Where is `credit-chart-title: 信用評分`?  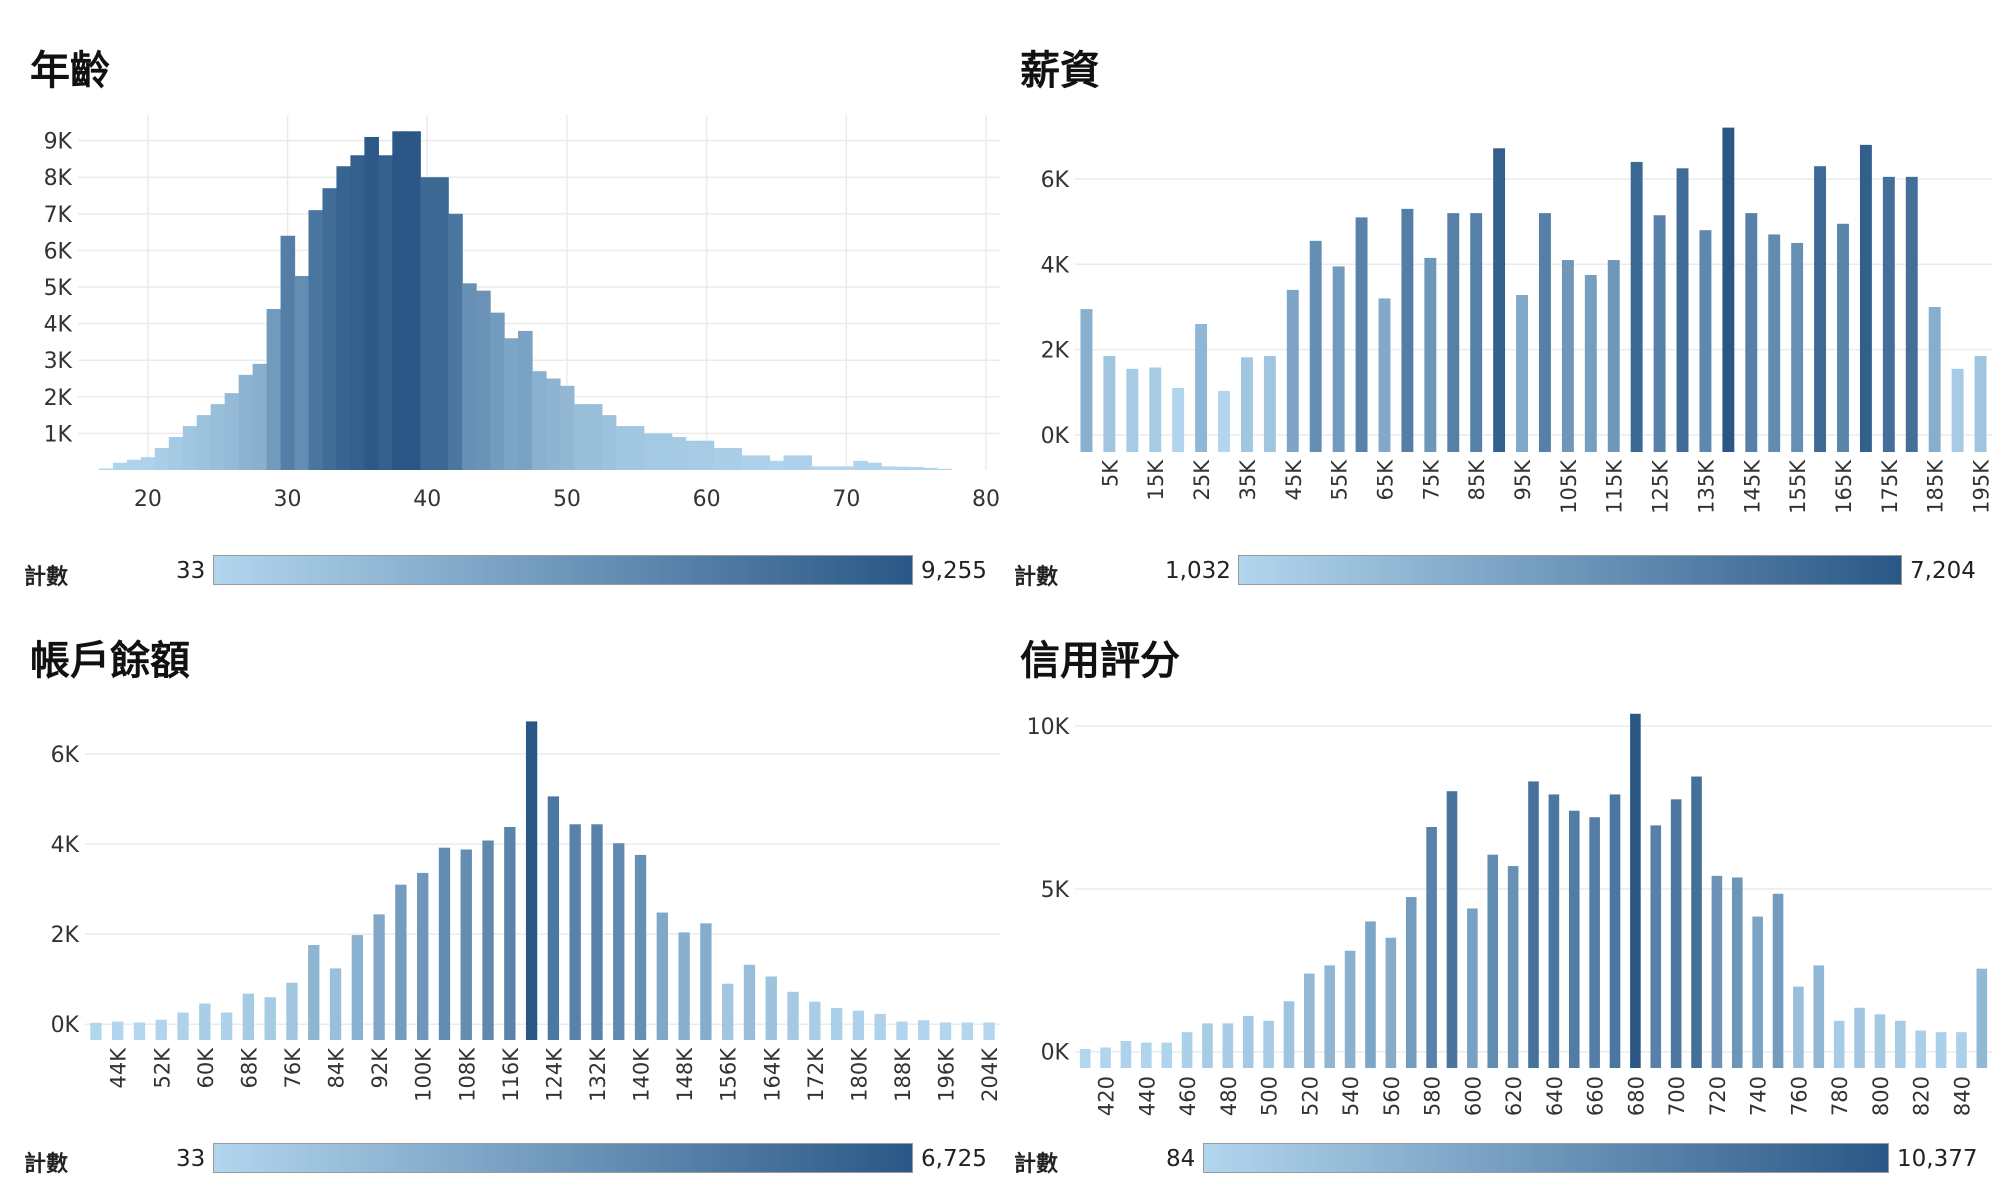
credit-chart-title: 信用評分 is located at coordinates (1100, 661).